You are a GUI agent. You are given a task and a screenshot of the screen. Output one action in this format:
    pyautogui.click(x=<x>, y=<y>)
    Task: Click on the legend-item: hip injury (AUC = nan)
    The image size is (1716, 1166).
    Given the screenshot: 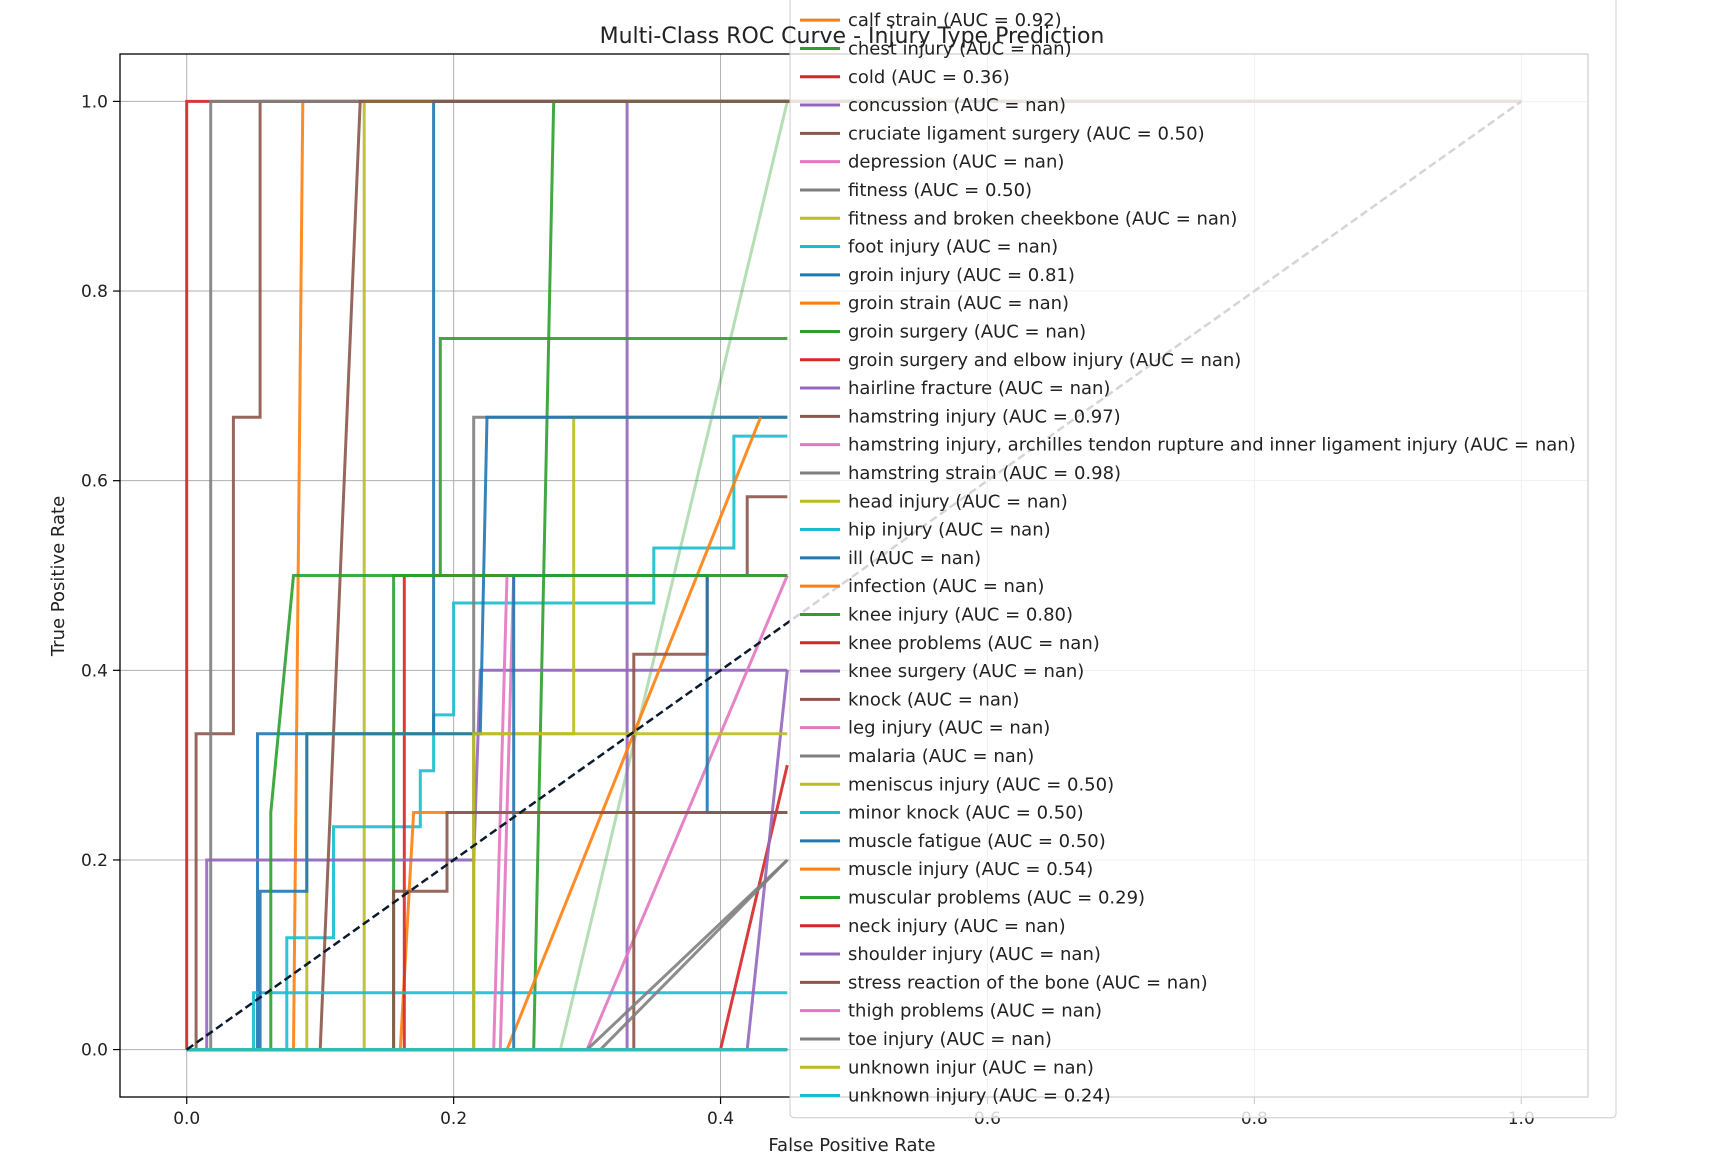 What is the action you would take?
    pyautogui.click(x=925, y=530)
    